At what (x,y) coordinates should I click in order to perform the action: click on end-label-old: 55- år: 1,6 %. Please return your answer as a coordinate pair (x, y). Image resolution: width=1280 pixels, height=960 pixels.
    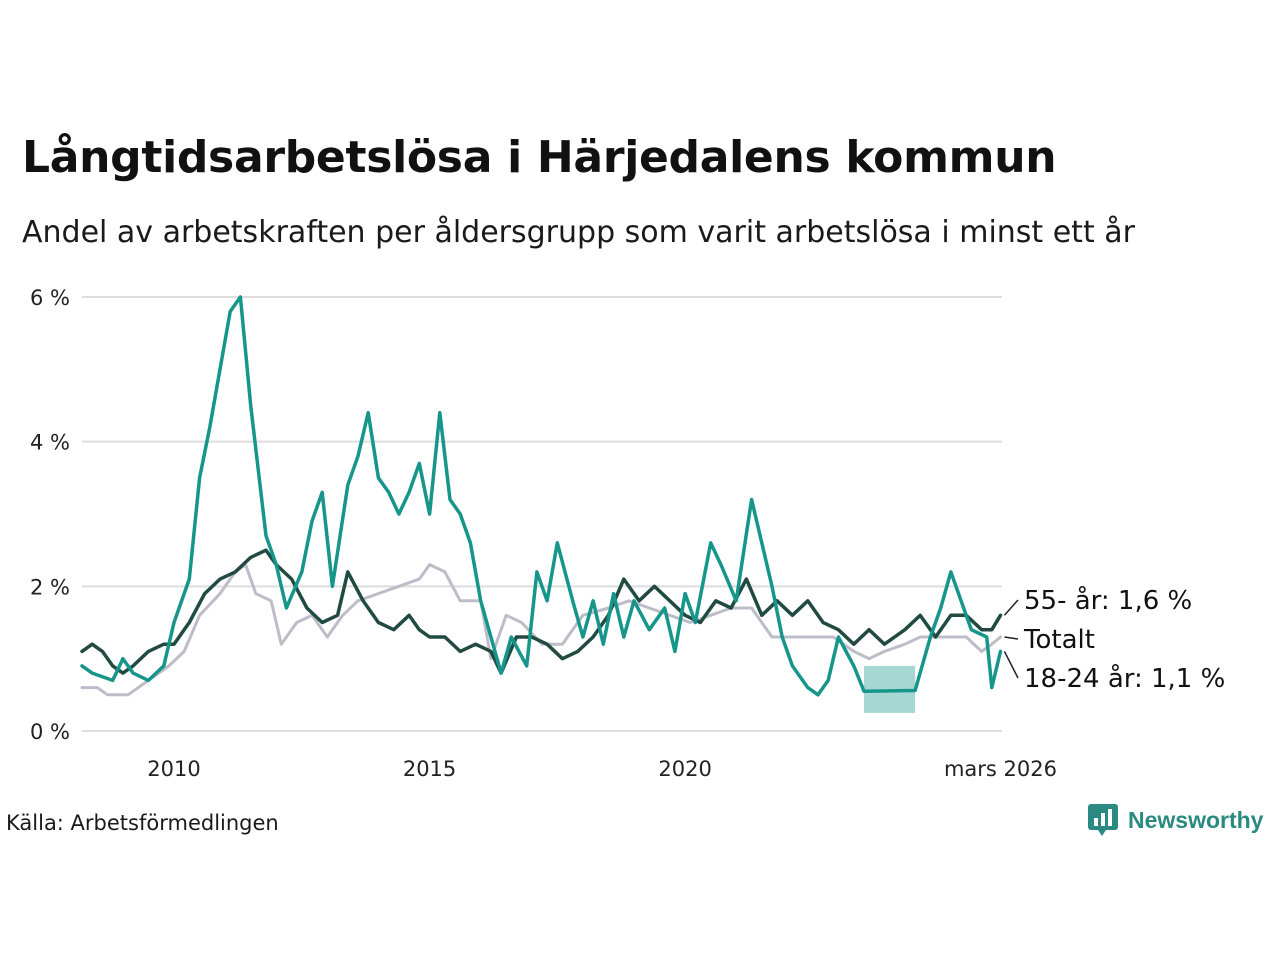
    Looking at the image, I should click on (1108, 600).